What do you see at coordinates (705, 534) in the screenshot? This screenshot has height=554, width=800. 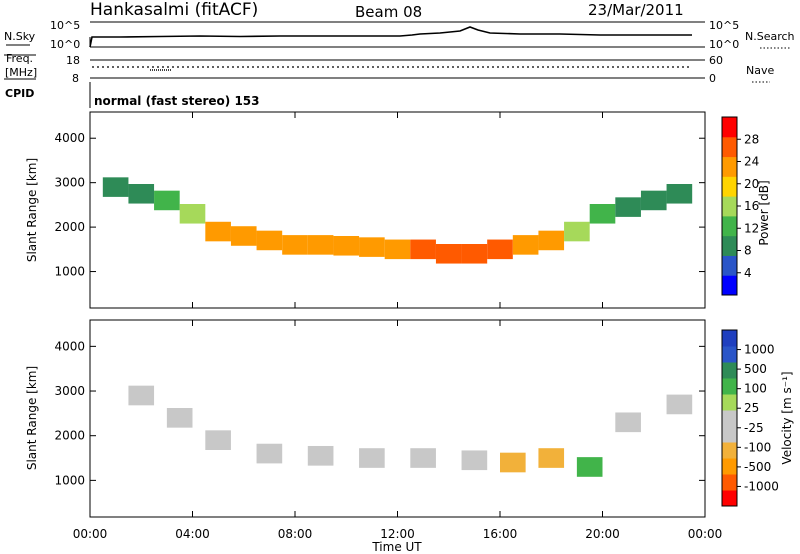 I see `x-tick-label: 00:00` at bounding box center [705, 534].